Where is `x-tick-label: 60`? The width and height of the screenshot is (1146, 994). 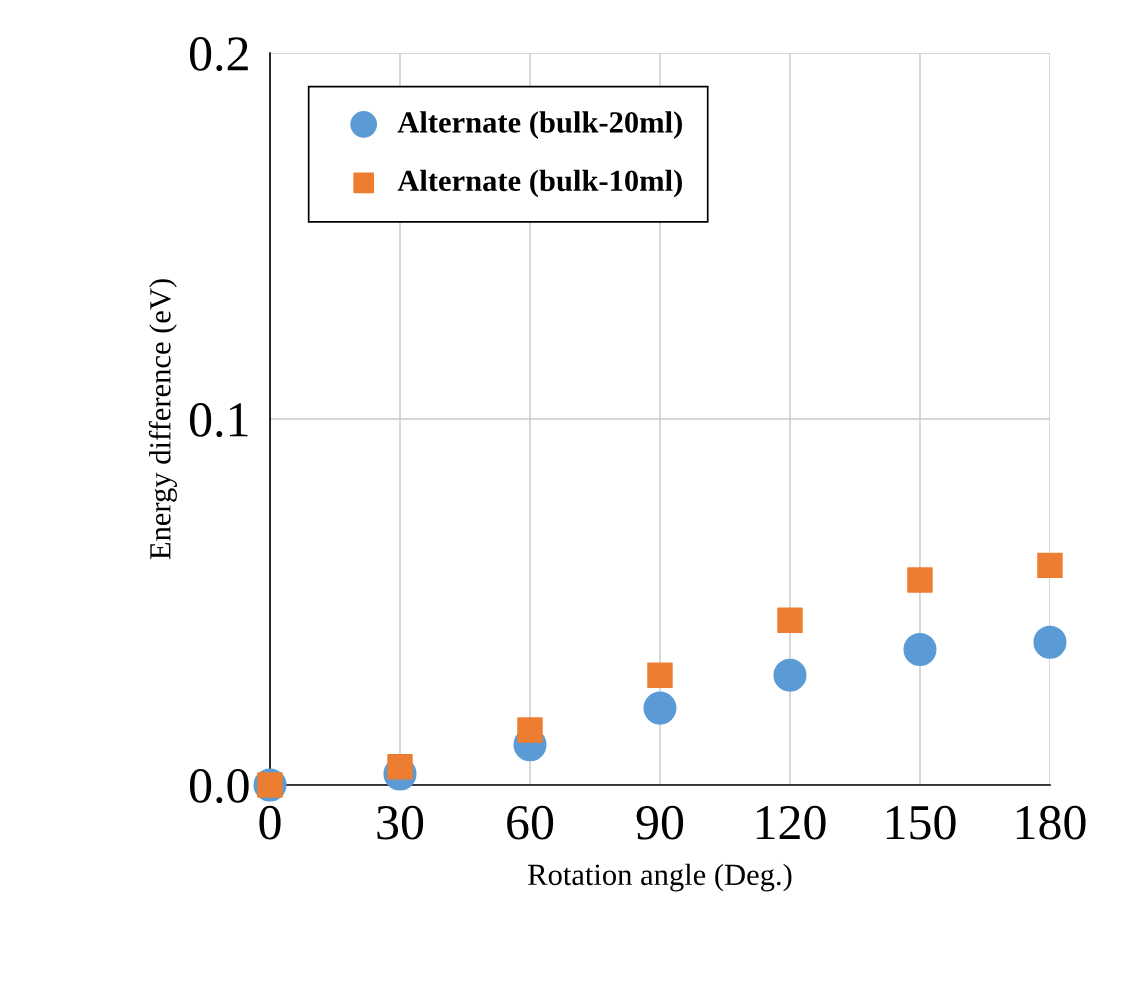
x-tick-label: 60 is located at coordinates (530, 822).